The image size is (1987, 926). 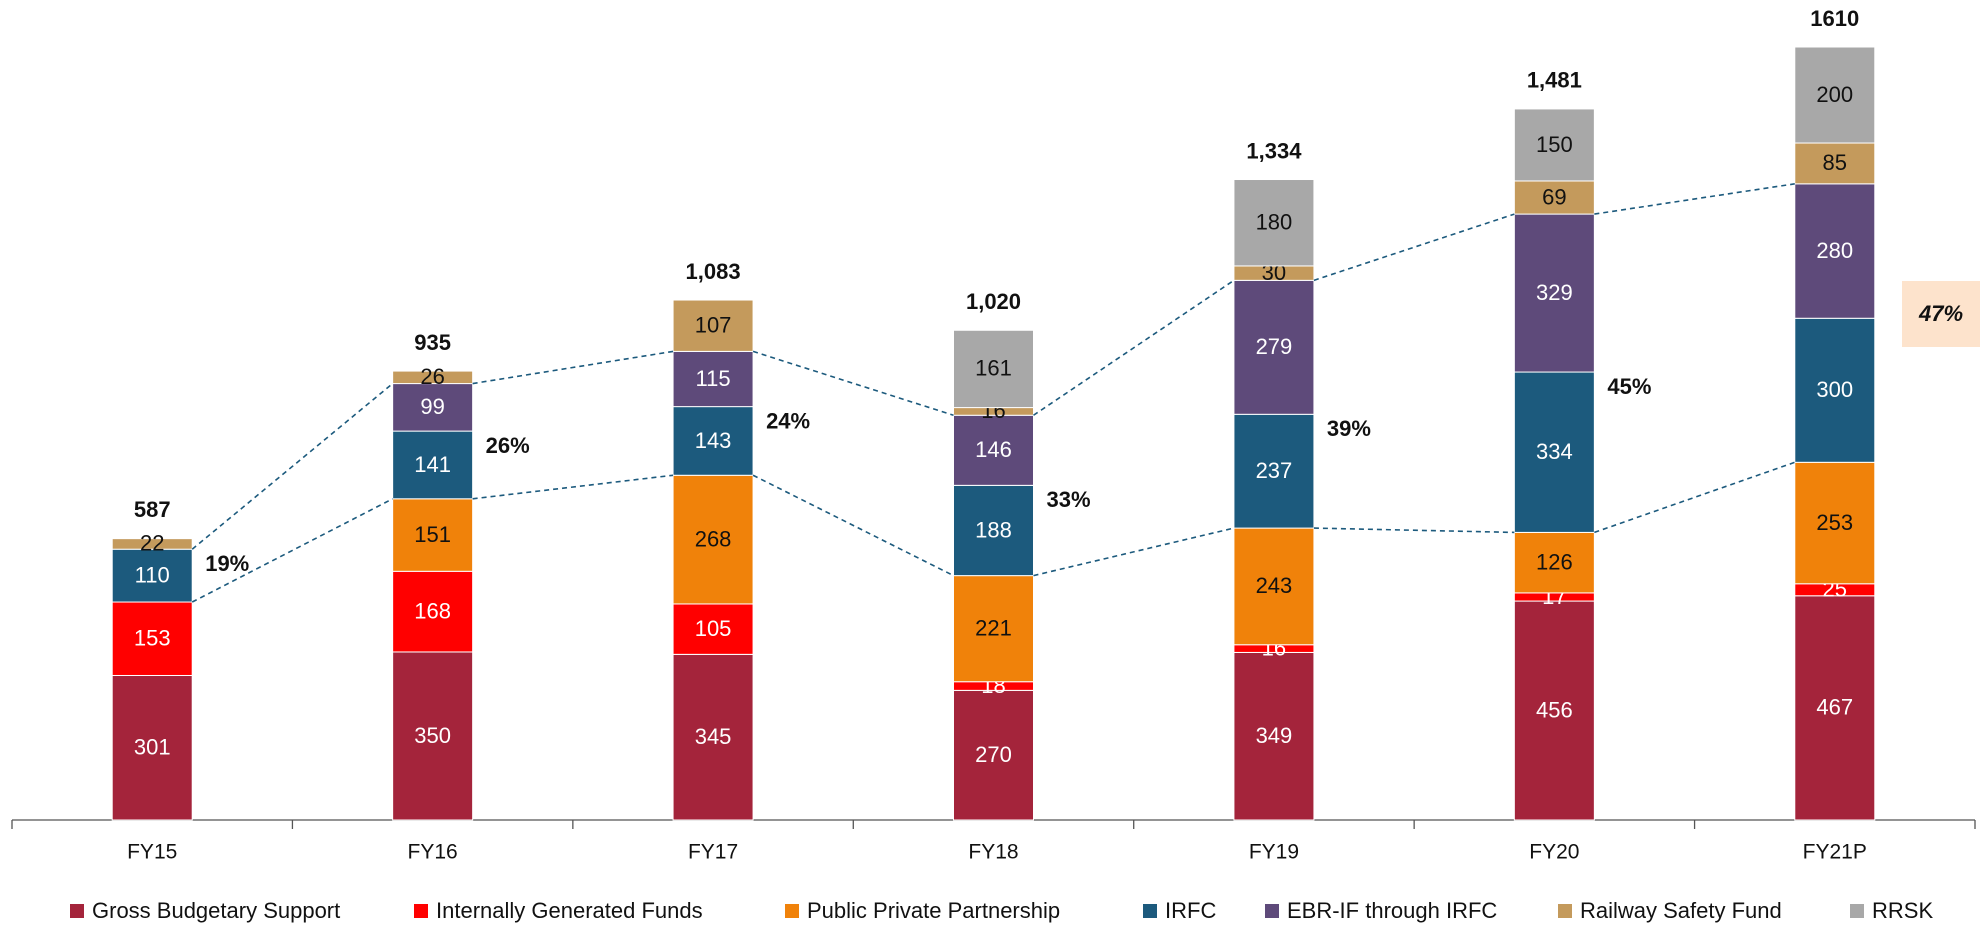 What do you see at coordinates (1554, 852) in the screenshot?
I see `x-tick-label: FY20` at bounding box center [1554, 852].